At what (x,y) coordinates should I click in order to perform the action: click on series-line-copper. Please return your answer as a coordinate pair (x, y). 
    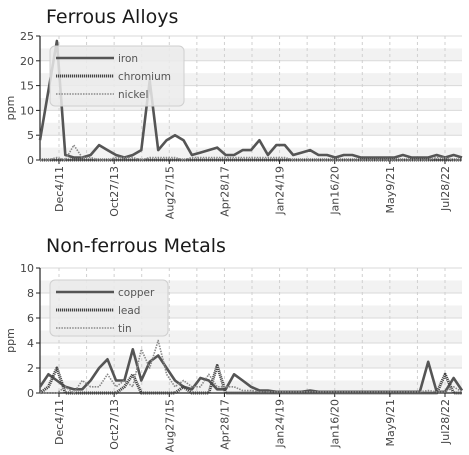
    Looking at the image, I should click on (251, 370).